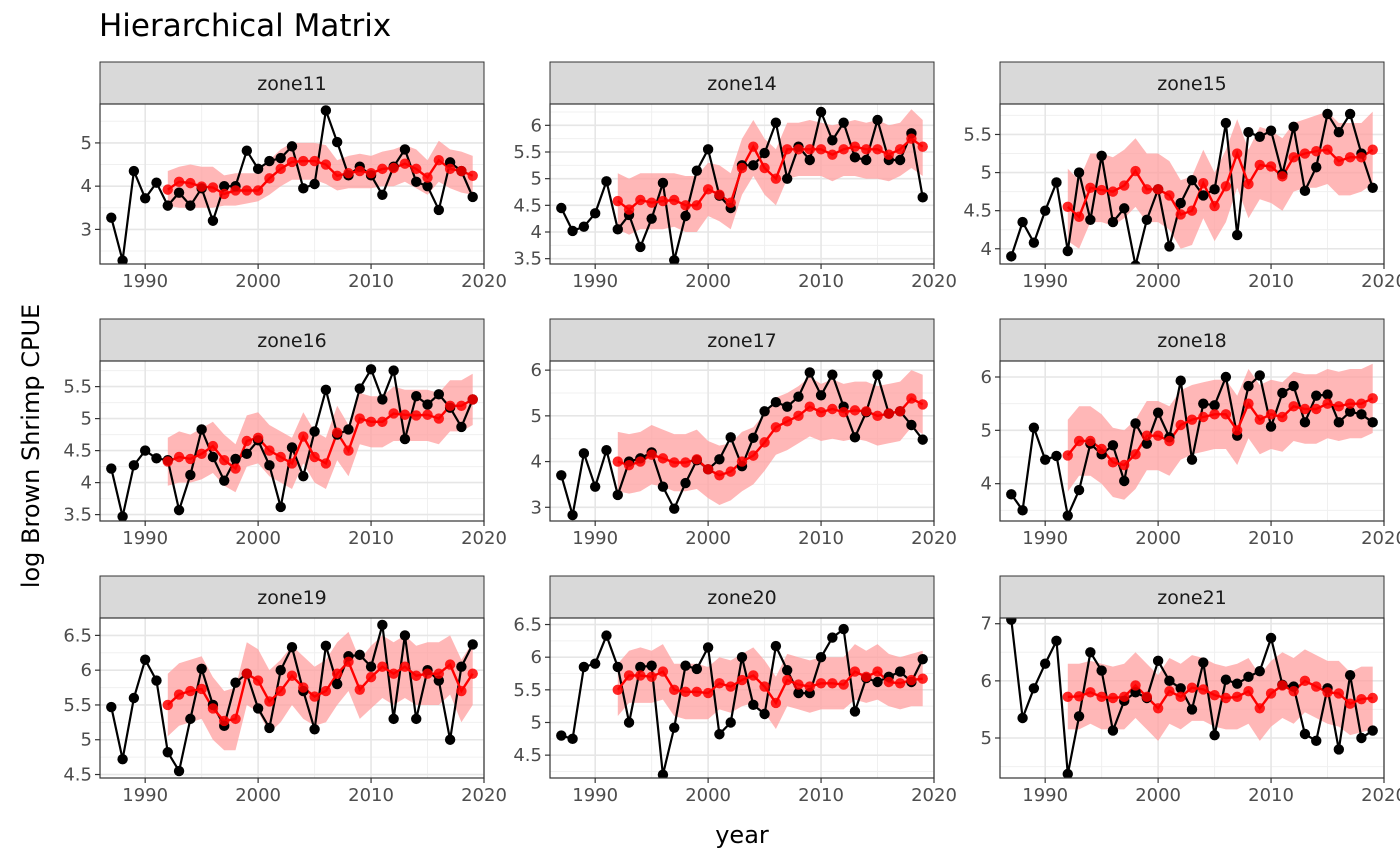 The image size is (1400, 865). What do you see at coordinates (536, 507) in the screenshot?
I see `y-tick-label: 3` at bounding box center [536, 507].